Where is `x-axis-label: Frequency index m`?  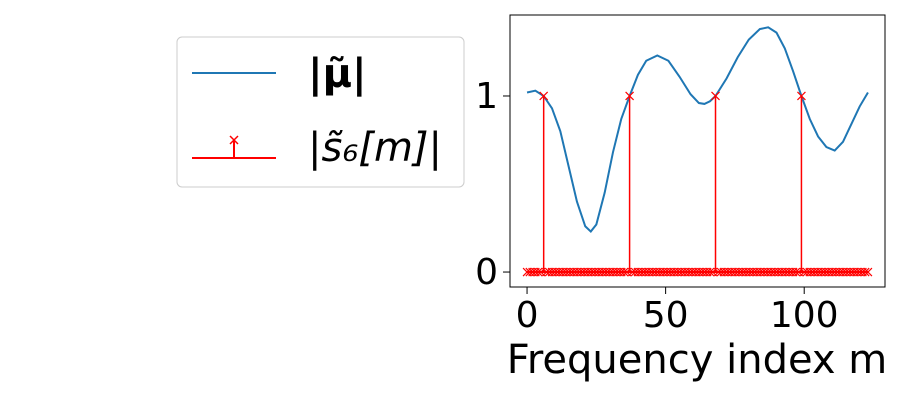 x-axis-label: Frequency index m is located at coordinates (697, 360).